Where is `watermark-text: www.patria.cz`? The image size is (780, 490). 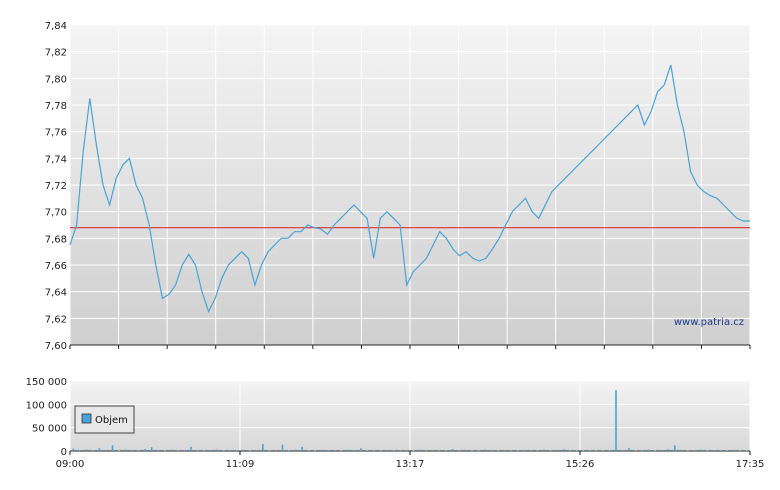 watermark-text: www.patria.cz is located at coordinates (709, 322).